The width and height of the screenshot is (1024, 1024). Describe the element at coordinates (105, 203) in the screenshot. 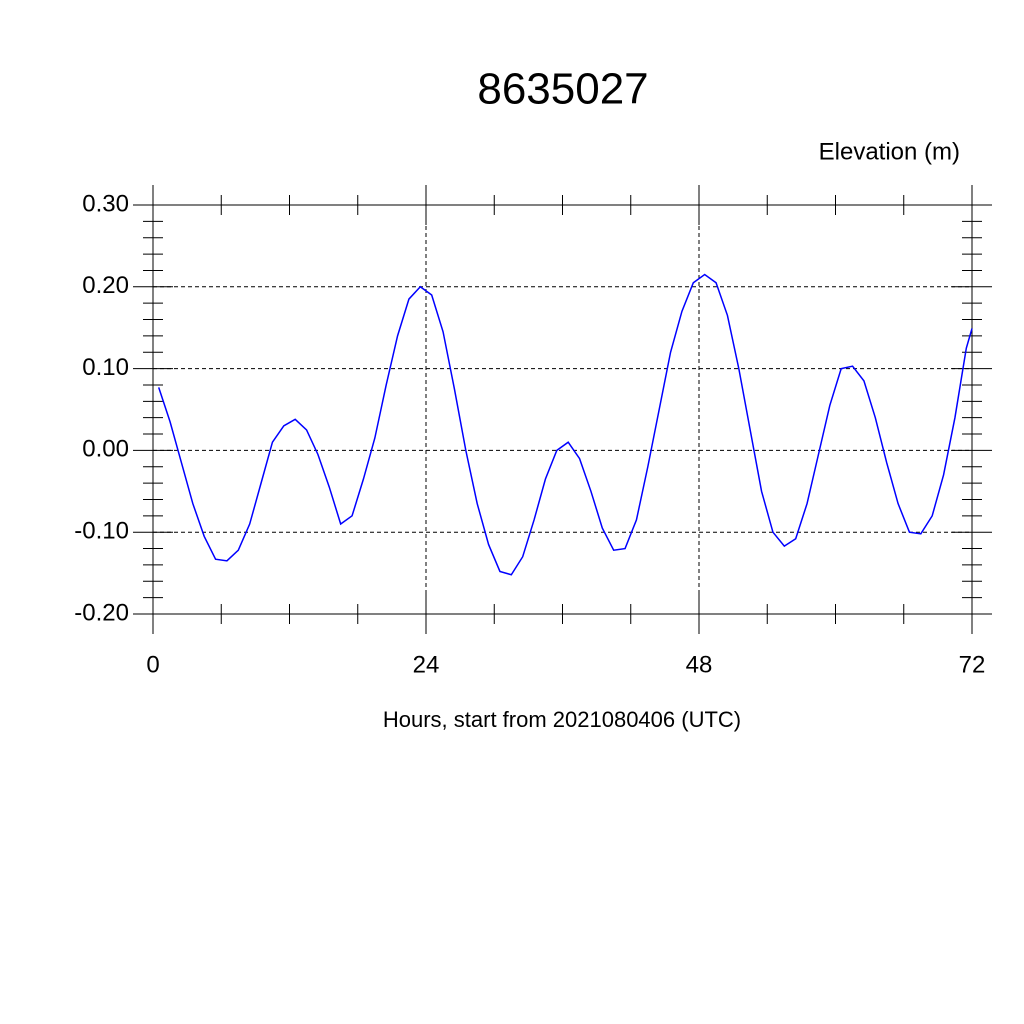

I see `y-tick-label: 0.30` at that location.